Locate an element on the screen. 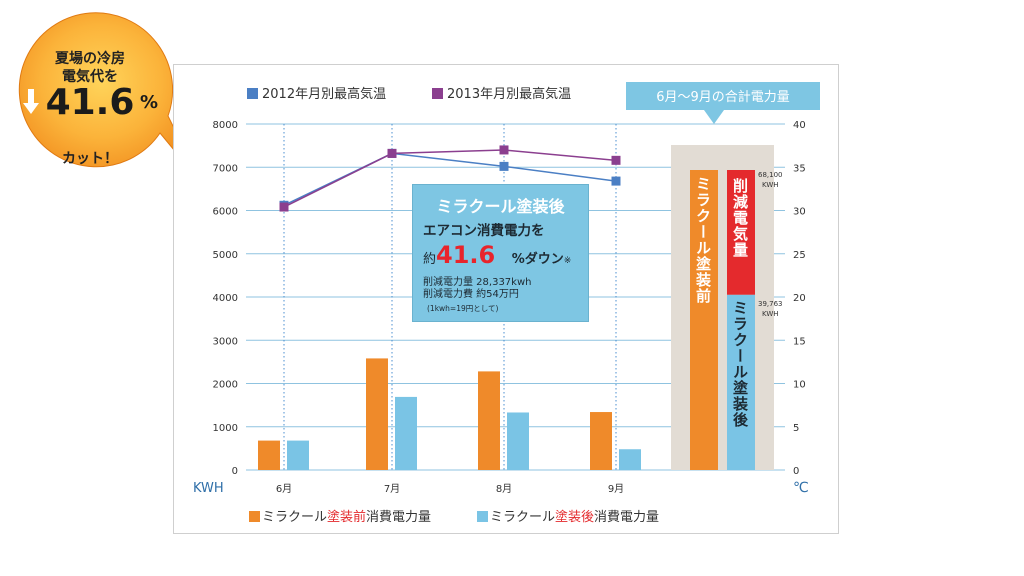  badge-shape is located at coordinates (110, 98).